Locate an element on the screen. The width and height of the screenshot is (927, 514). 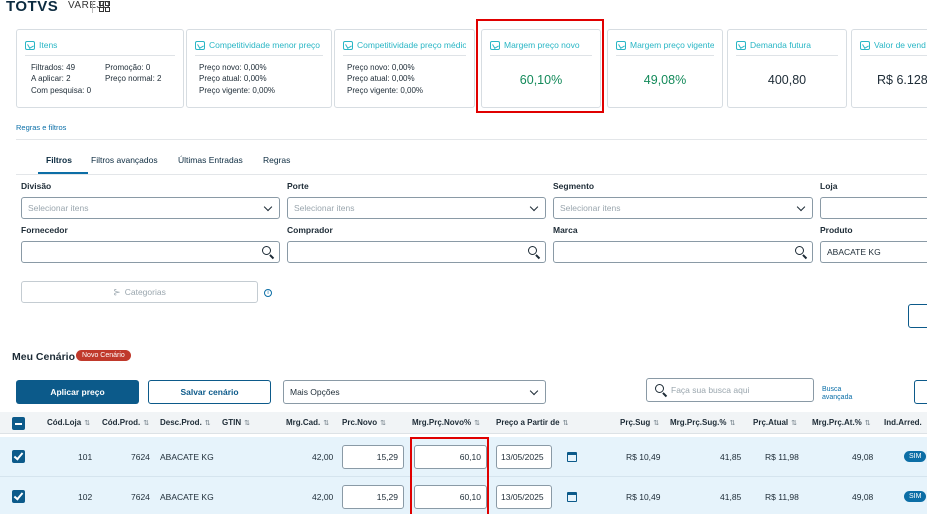
apply-price-button: Aplicar preço is located at coordinates (77, 392).